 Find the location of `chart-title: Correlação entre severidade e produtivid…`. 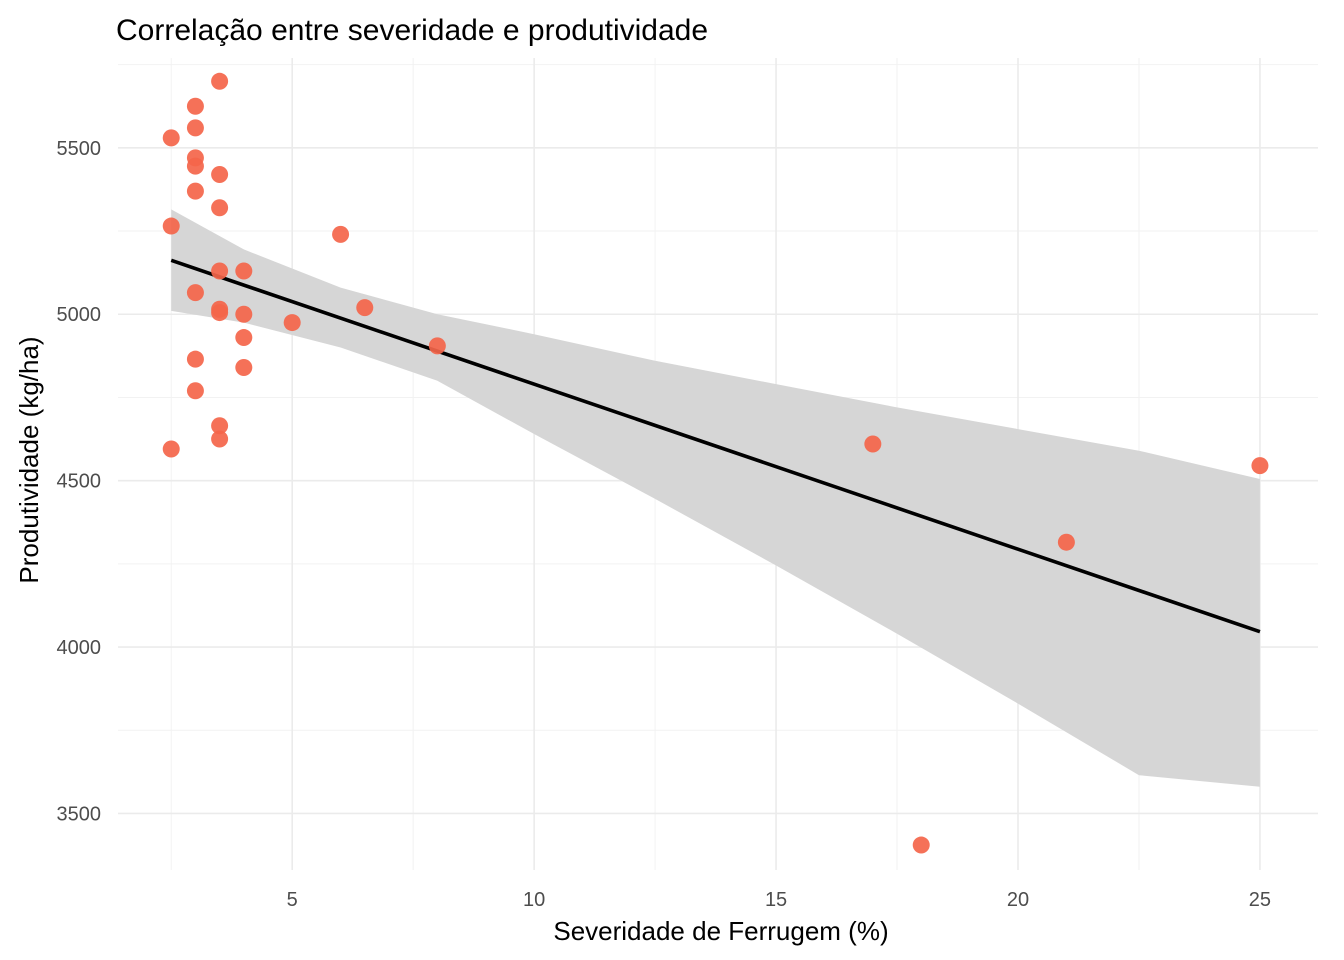

chart-title: Correlação entre severidade e produtivid… is located at coordinates (412, 30).